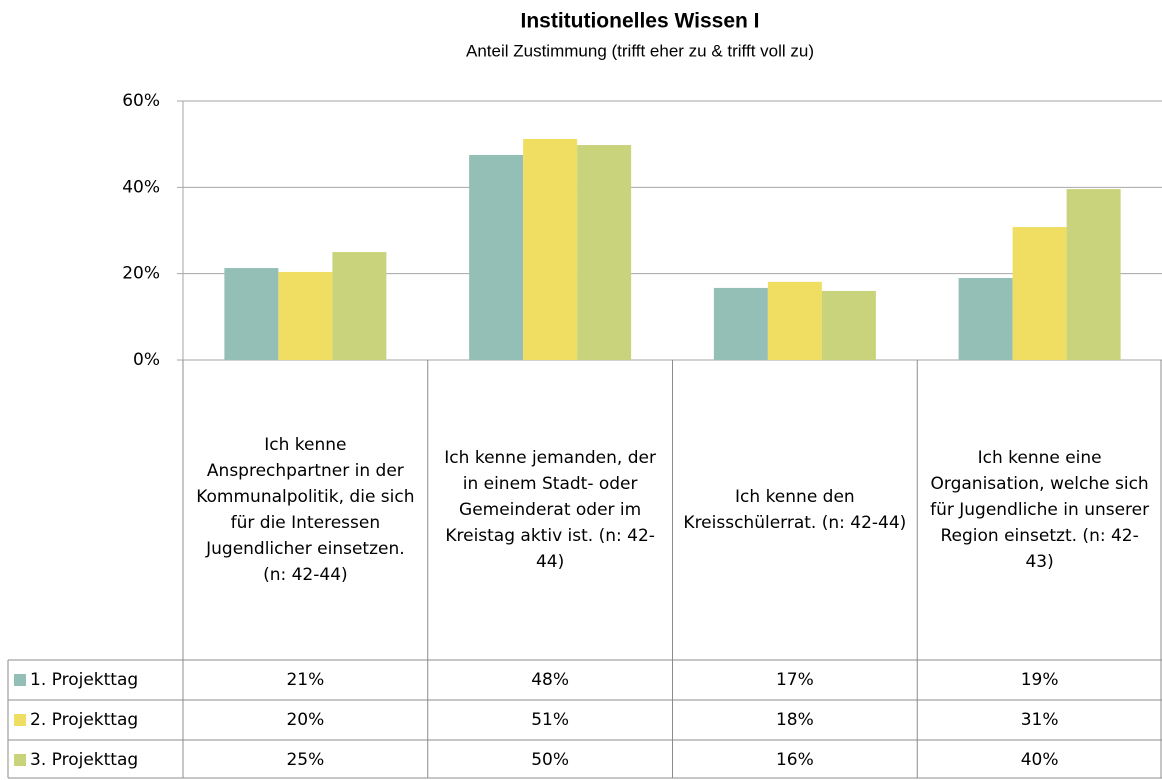  Describe the element at coordinates (1039, 760) in the screenshot. I see `data-label: 40%` at that location.